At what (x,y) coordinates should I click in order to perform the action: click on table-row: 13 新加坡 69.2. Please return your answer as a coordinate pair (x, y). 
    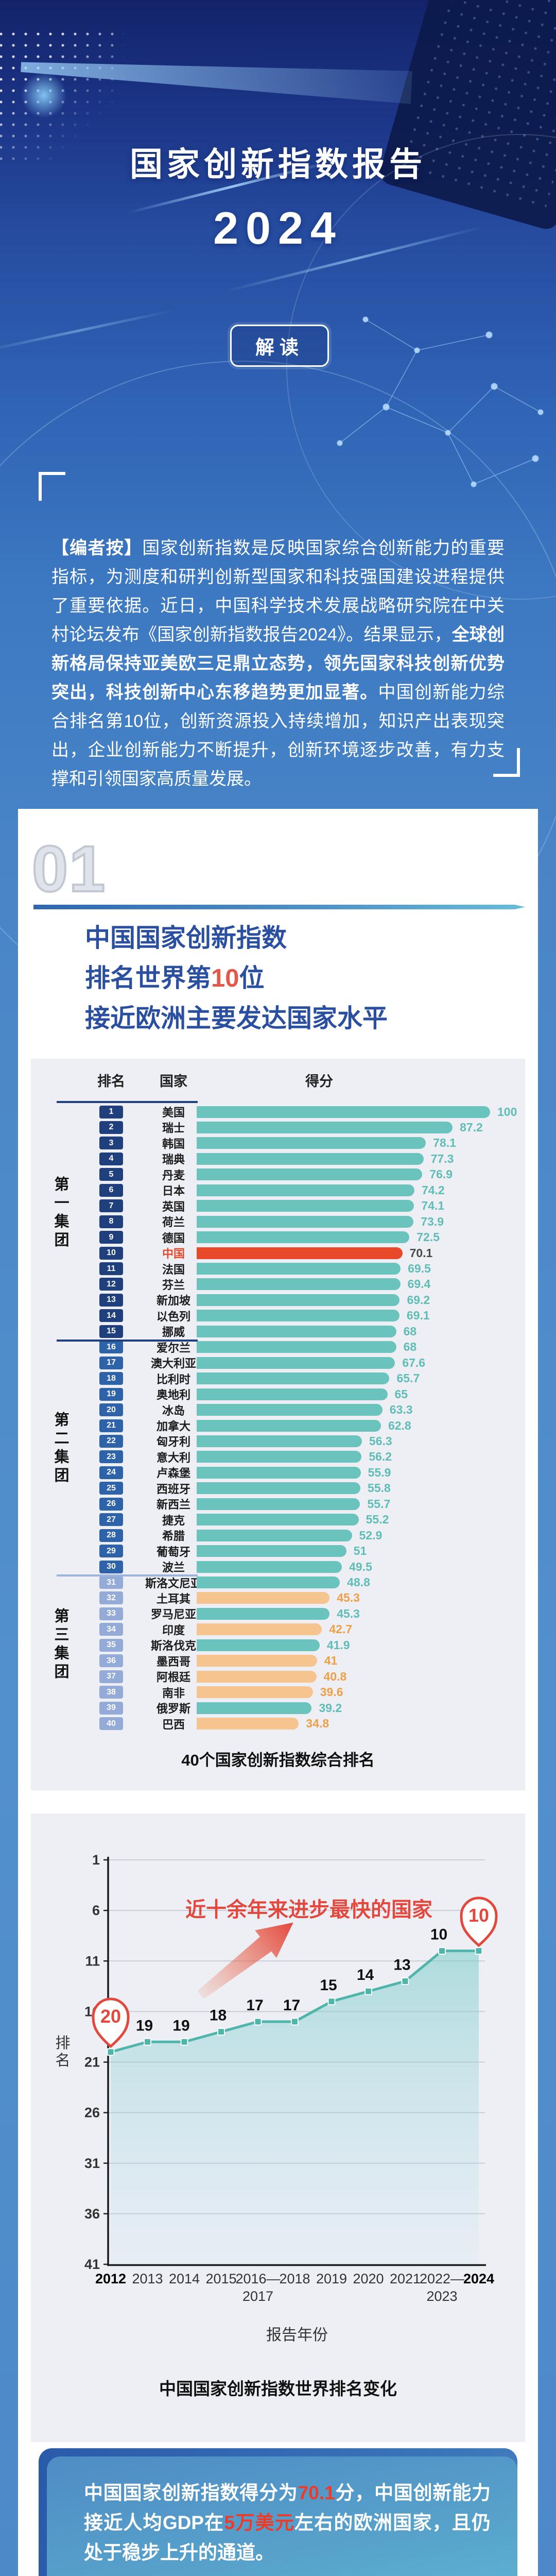
    Looking at the image, I should click on (278, 1300).